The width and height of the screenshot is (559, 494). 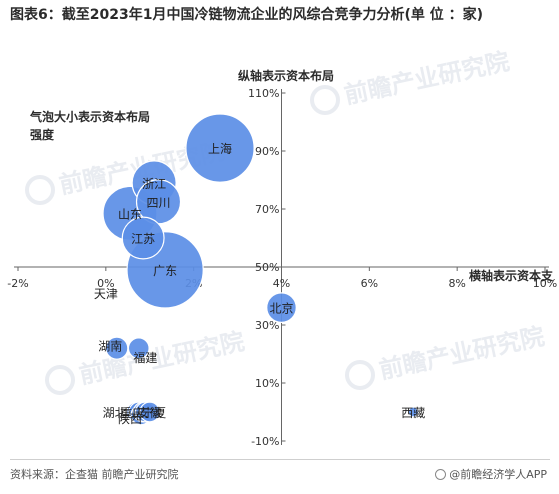 I want to click on bubble-湖南, so click(x=117, y=348).